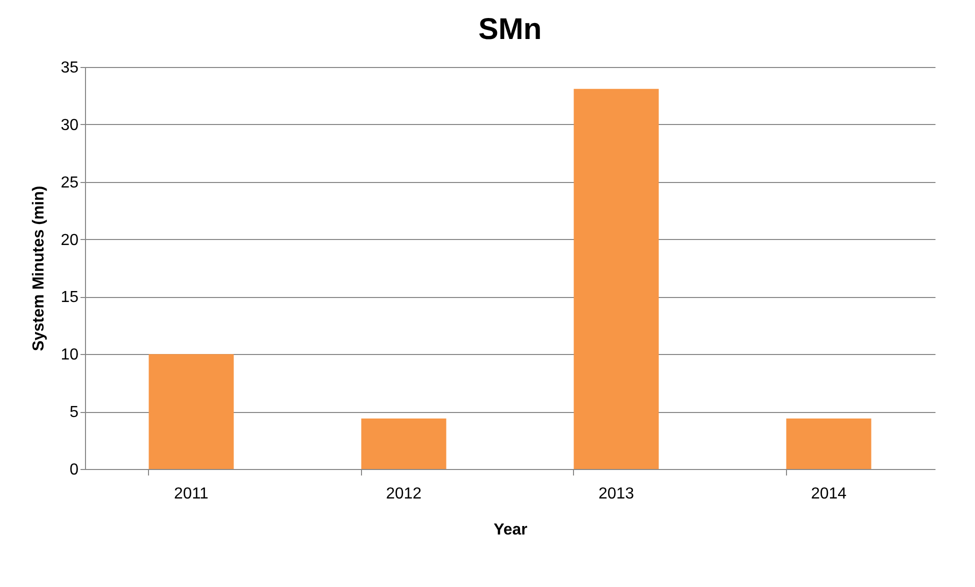 The height and width of the screenshot is (587, 975). Describe the element at coordinates (69, 125) in the screenshot. I see `y-tick-label: 30` at that location.